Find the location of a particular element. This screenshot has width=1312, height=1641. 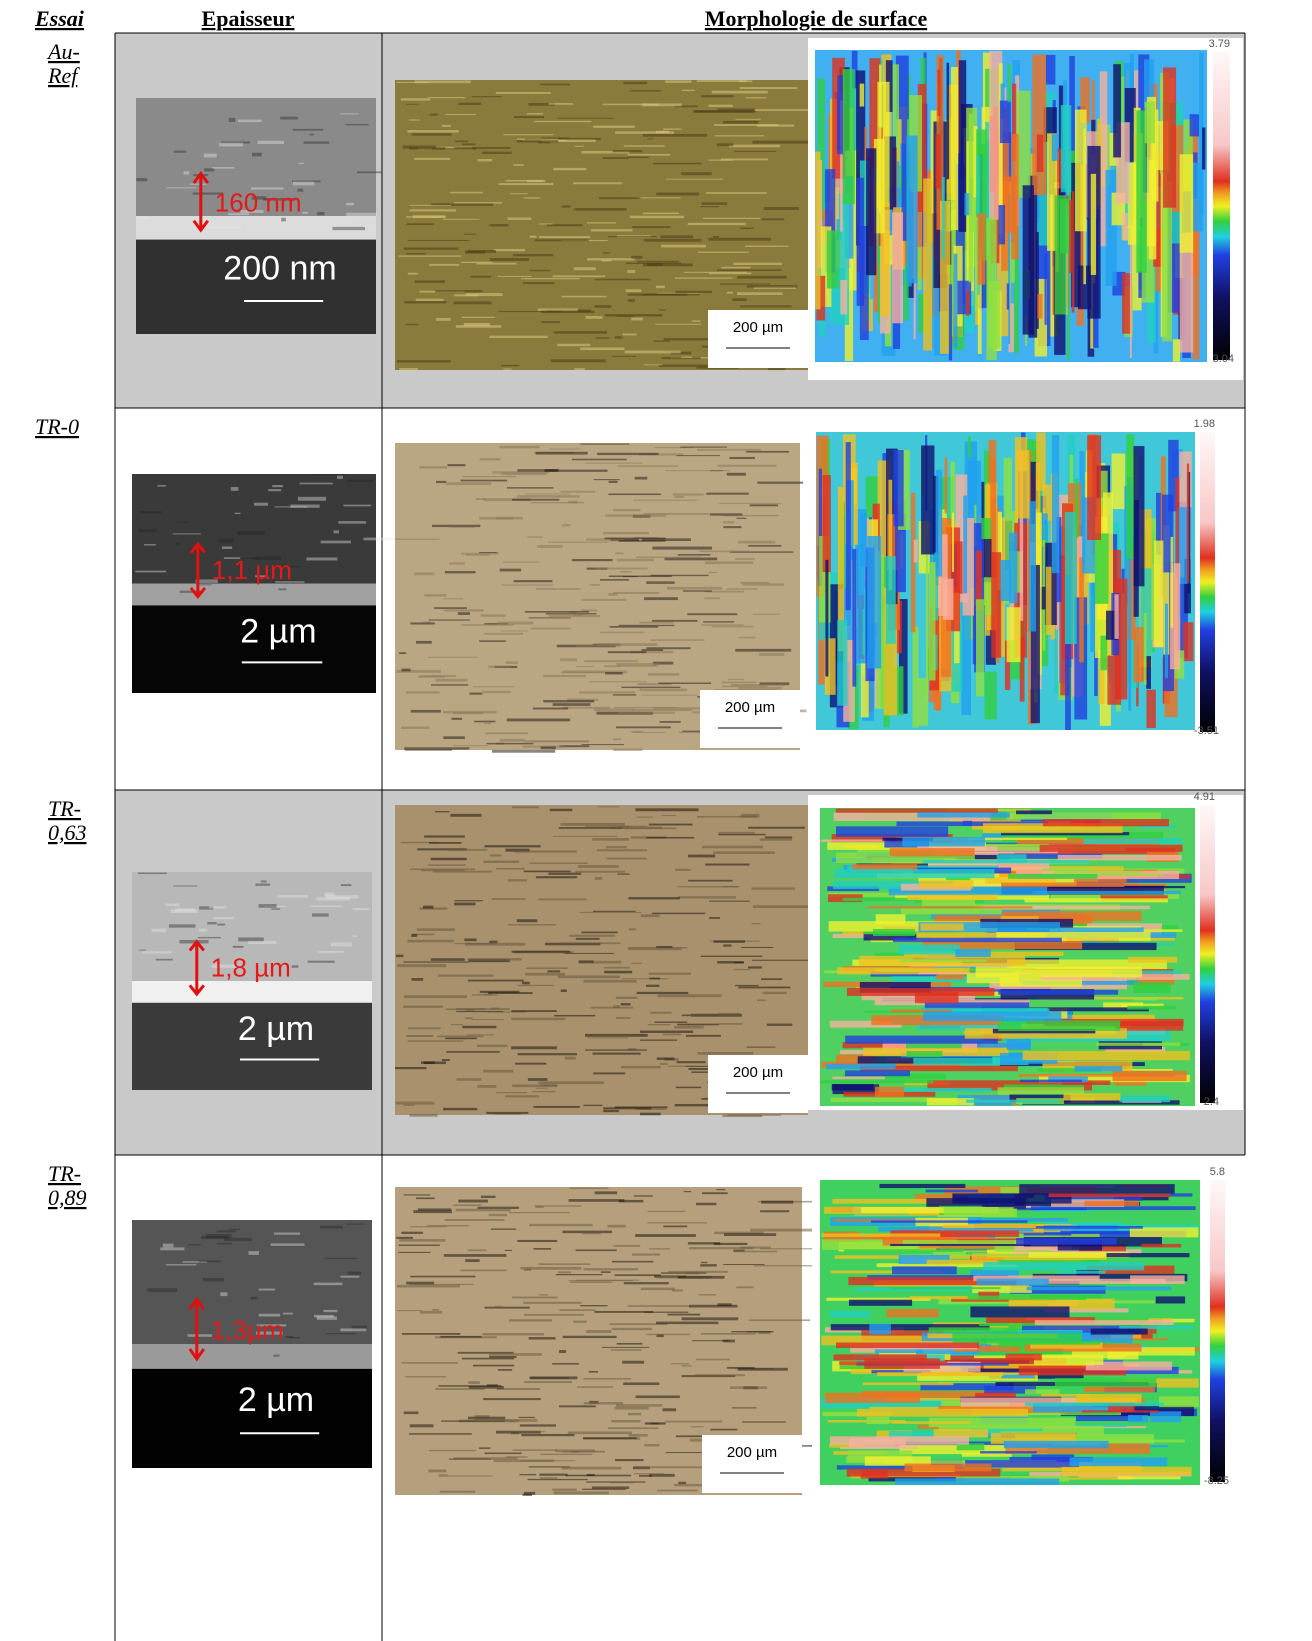

row-label-part: TR- is located at coordinates (64, 1173).